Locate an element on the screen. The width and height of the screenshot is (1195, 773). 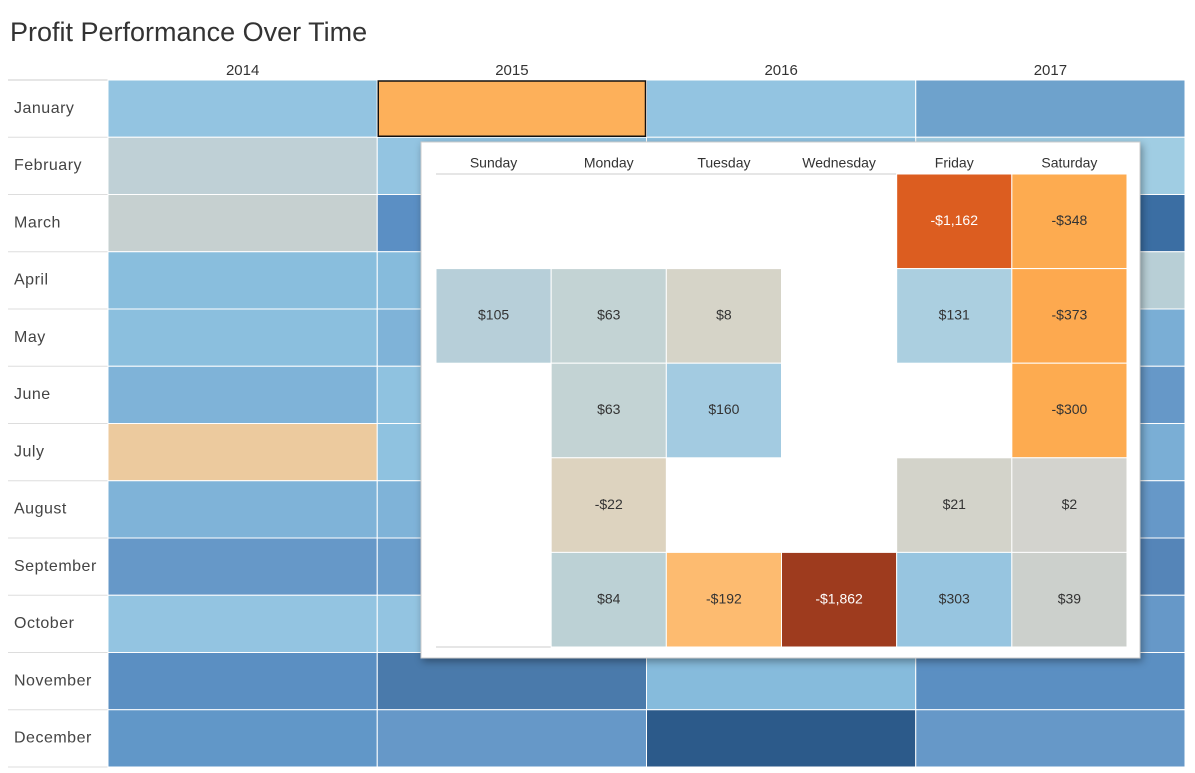
day-value: $160 is located at coordinates (723, 409).